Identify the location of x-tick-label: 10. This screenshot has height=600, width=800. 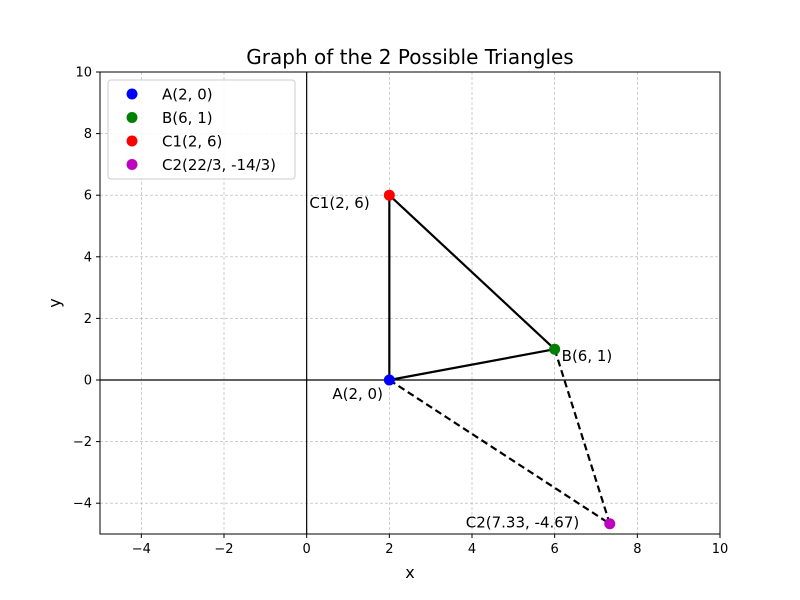
(720, 549).